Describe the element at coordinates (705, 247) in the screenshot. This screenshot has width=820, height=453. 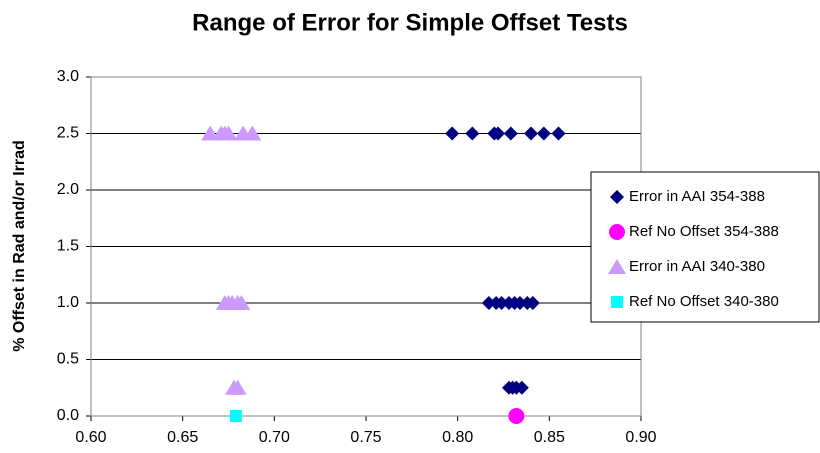
I see `legend-box` at that location.